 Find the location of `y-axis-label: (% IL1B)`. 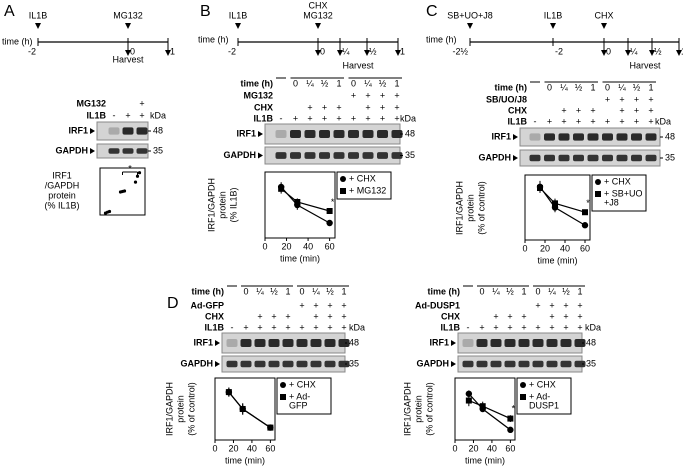

y-axis-label: (% IL1B) is located at coordinates (61, 205).